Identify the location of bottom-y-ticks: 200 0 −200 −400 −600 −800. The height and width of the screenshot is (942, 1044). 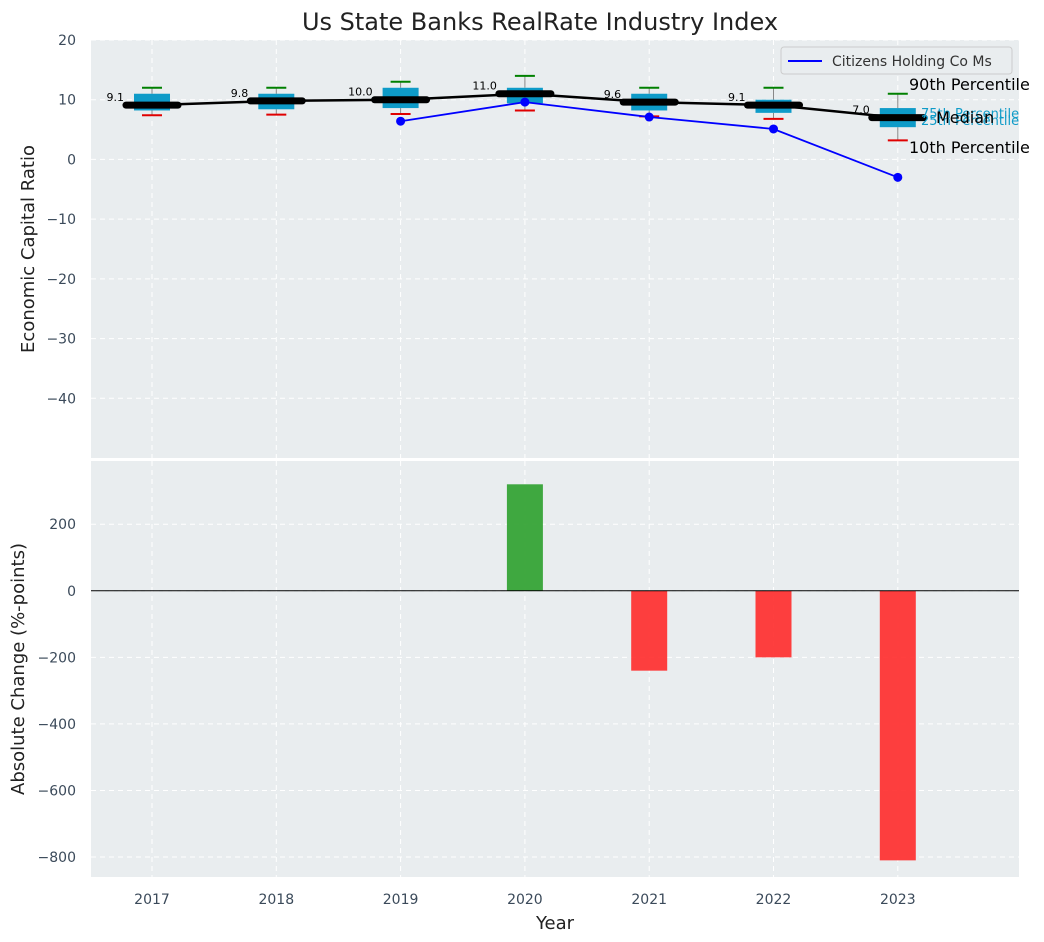
(57, 691).